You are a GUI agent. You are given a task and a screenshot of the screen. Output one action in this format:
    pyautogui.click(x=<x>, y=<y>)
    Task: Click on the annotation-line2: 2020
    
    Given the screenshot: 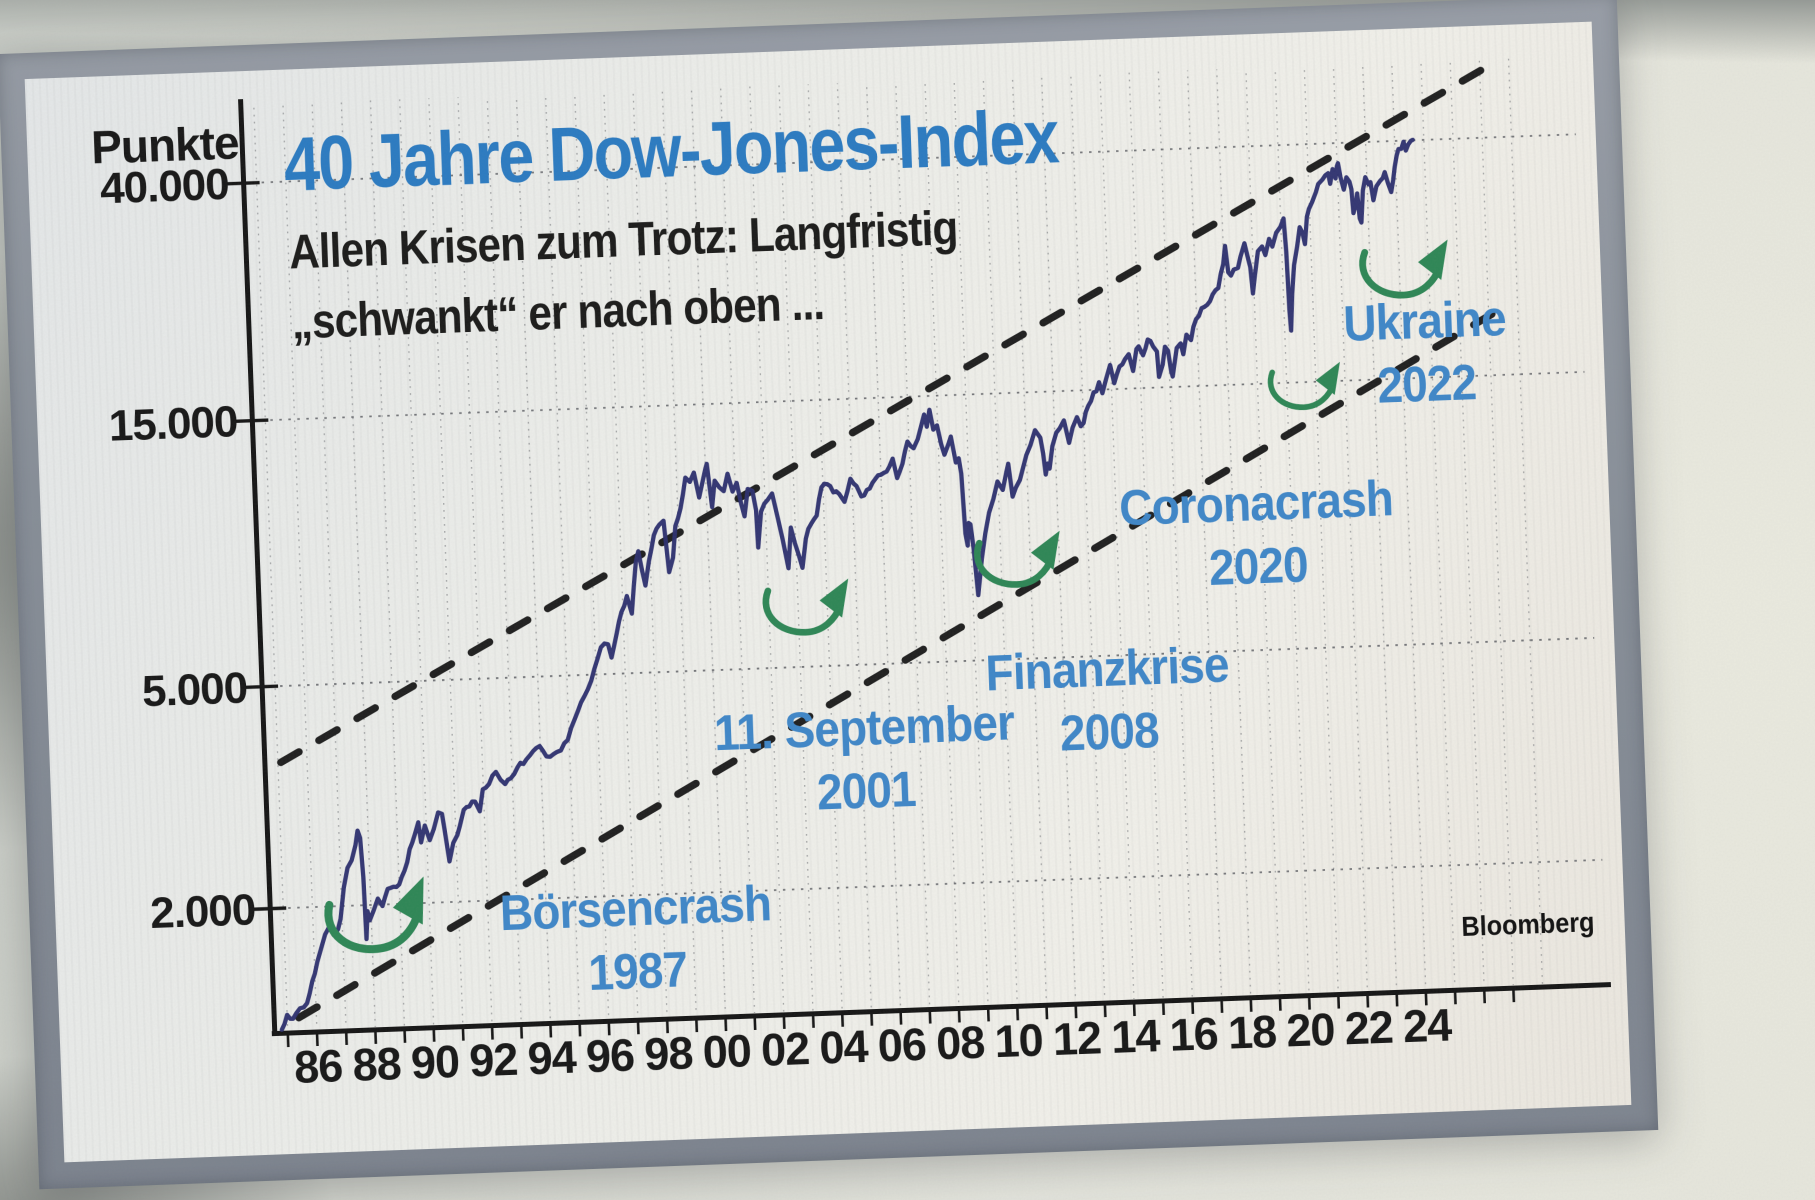 What is the action you would take?
    pyautogui.click(x=1258, y=566)
    